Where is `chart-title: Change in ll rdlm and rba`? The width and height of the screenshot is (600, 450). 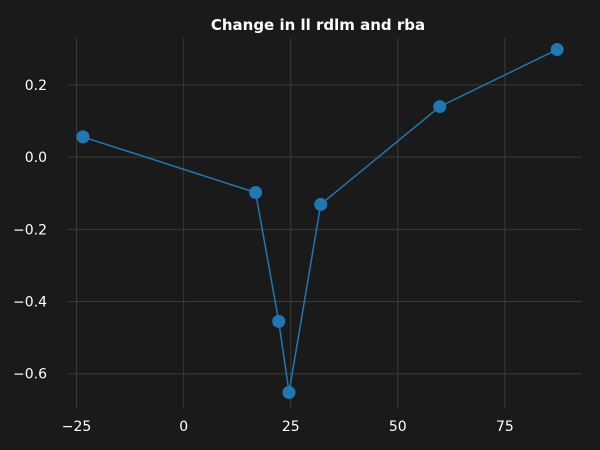
chart-title: Change in ll rdlm and rba is located at coordinates (318, 25).